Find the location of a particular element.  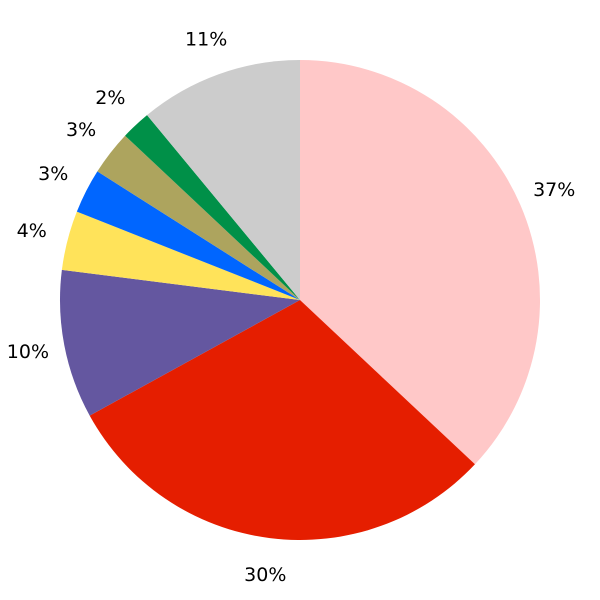

slice-label: 37% is located at coordinates (554, 190).